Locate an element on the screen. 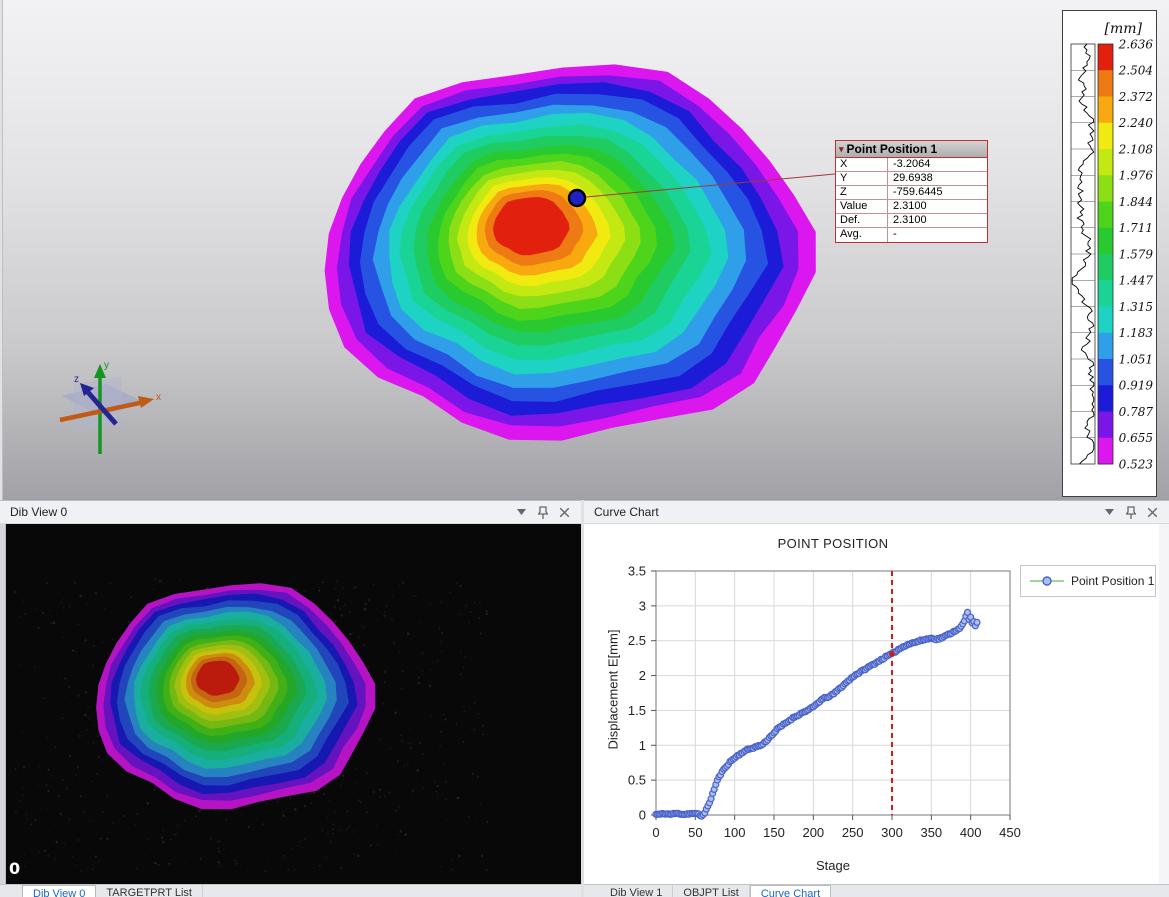 This screenshot has width=1169, height=897. camera-image-canvas is located at coordinates (251, 724).